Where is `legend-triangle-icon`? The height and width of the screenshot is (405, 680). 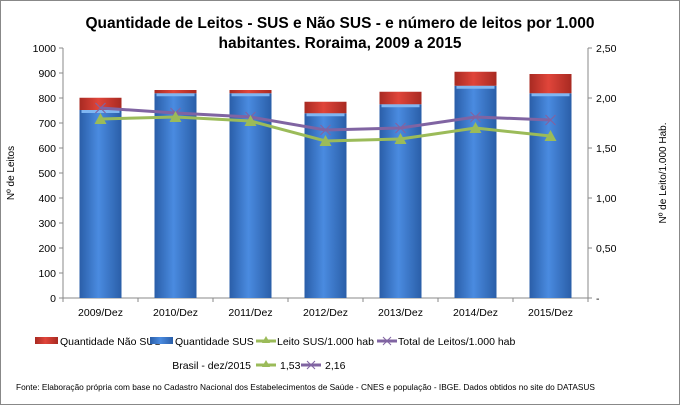
legend-triangle-icon is located at coordinates (266, 339).